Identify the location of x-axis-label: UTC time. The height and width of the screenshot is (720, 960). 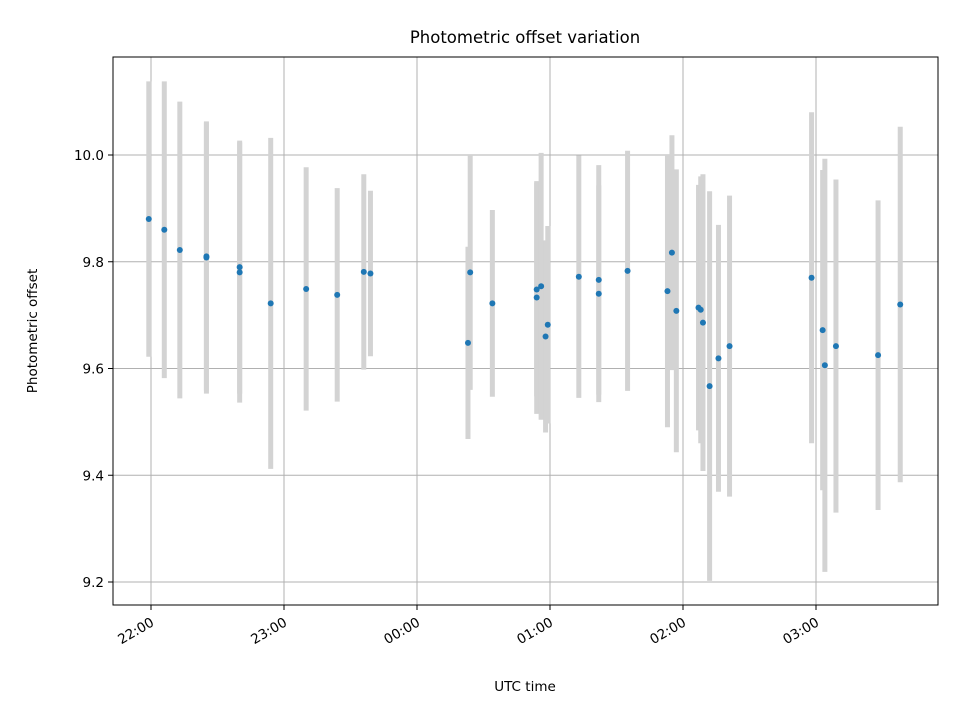
(525, 687).